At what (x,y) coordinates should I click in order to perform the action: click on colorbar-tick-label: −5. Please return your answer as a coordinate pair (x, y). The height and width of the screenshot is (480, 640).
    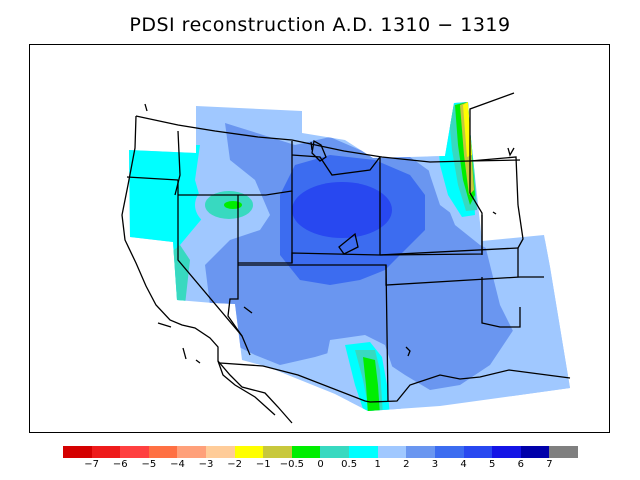
    Looking at the image, I should click on (149, 464).